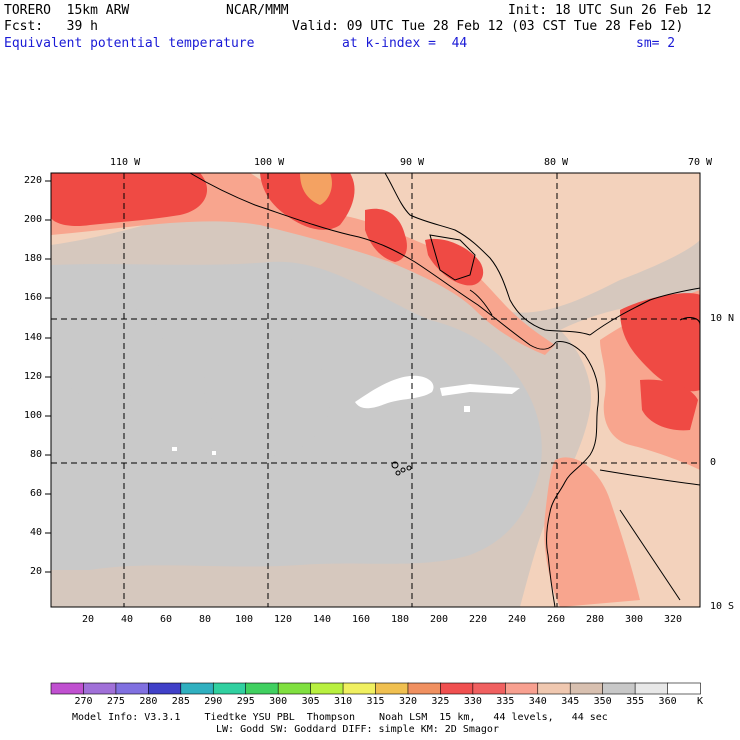 The width and height of the screenshot is (740, 740). I want to click on colorbar-label: 300, so click(278, 701).